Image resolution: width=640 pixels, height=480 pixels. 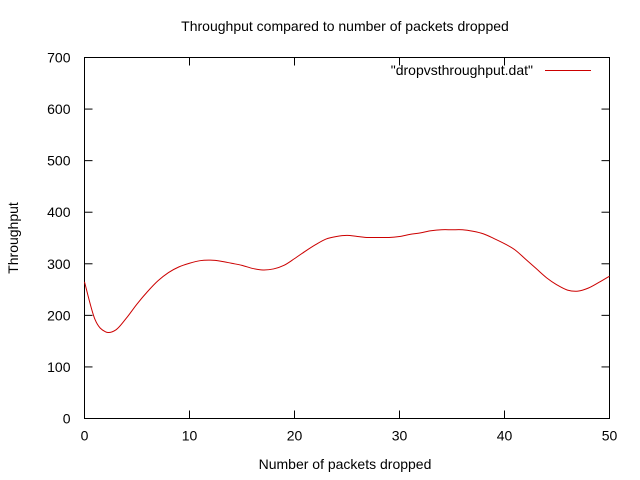 I want to click on legend-series-label: "dropvsthroughput.dat", so click(x=462, y=70).